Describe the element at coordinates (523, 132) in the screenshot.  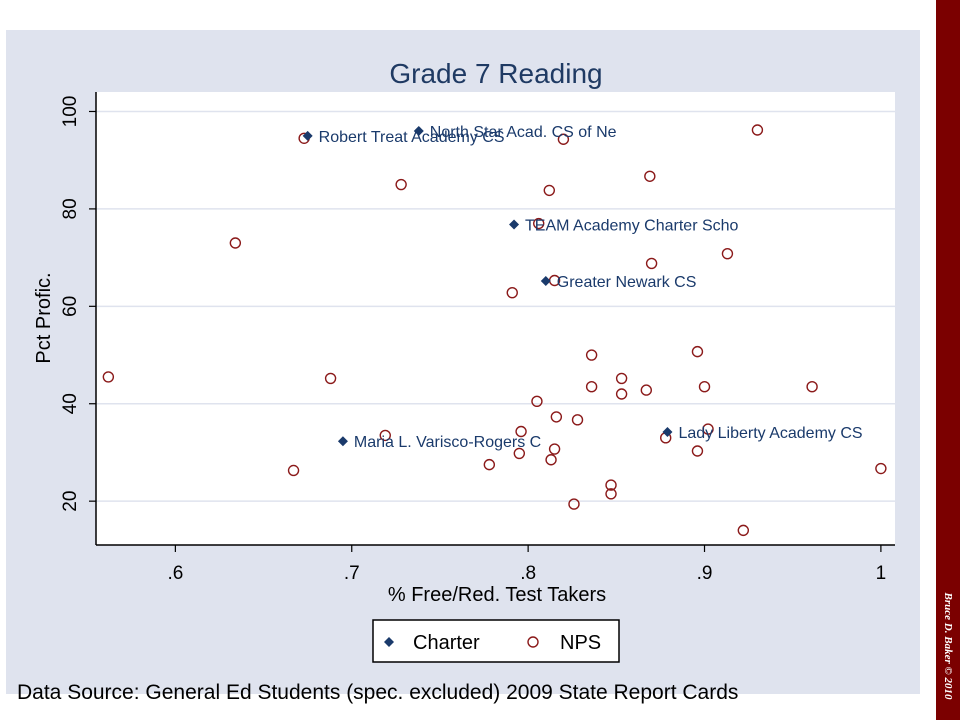
I see `charter-point-label: North Star Acad. CS of Ne` at that location.